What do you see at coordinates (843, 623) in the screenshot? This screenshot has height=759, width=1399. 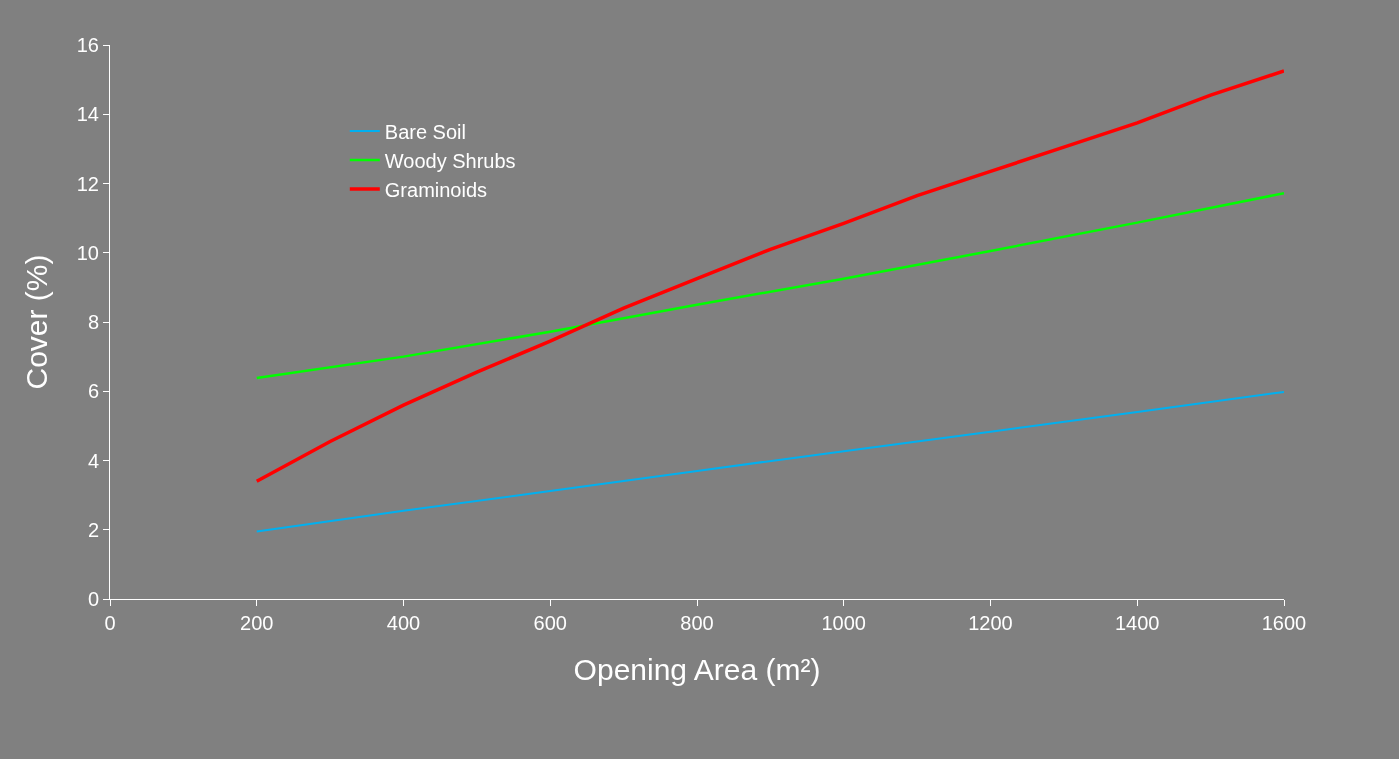 I see `x-tick-label: 1000` at bounding box center [843, 623].